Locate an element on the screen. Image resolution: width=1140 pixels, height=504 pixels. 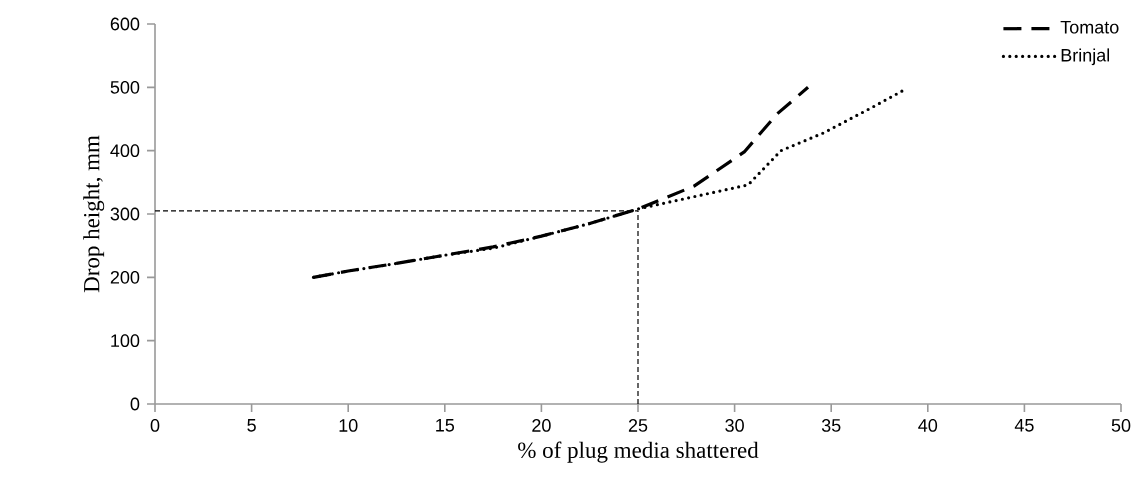
x-tick-label: 0 is located at coordinates (155, 425).